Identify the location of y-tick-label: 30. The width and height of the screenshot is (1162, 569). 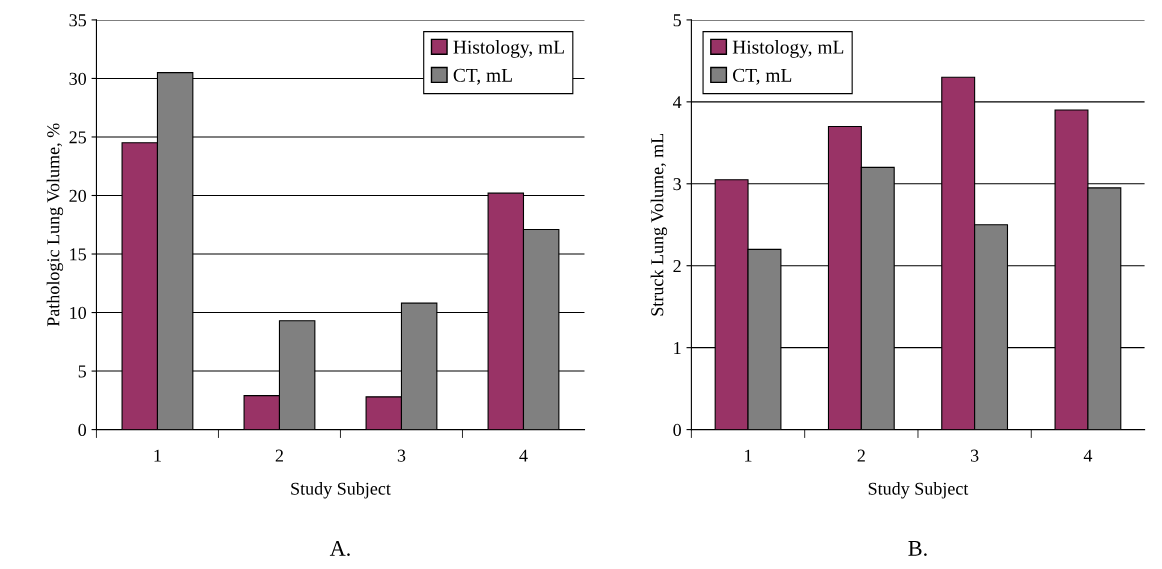
(78, 78).